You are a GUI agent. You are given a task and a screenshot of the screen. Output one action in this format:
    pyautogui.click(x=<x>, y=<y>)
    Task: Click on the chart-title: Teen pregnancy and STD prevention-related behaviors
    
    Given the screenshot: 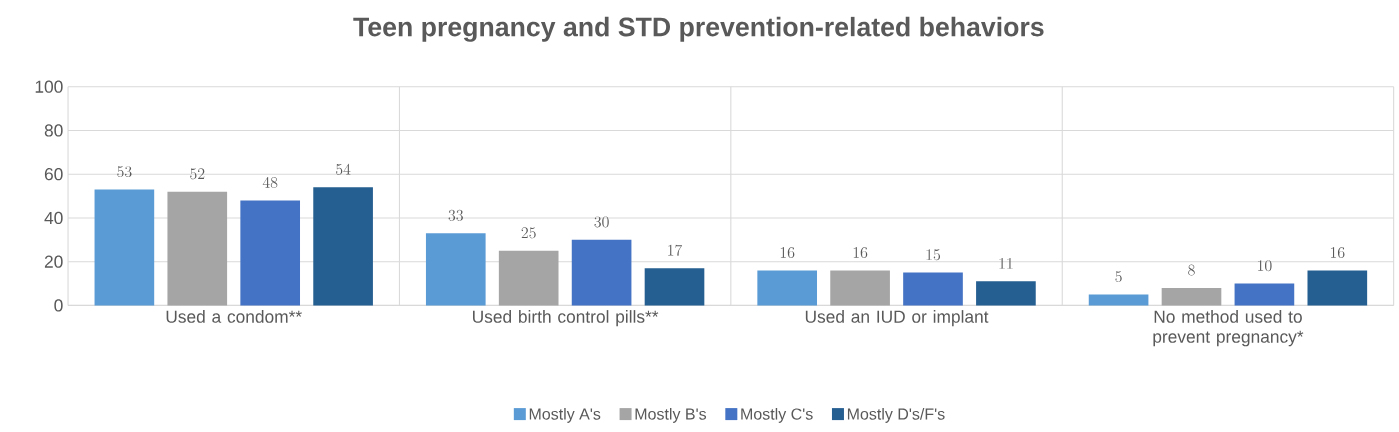 What is the action you would take?
    pyautogui.click(x=698, y=29)
    